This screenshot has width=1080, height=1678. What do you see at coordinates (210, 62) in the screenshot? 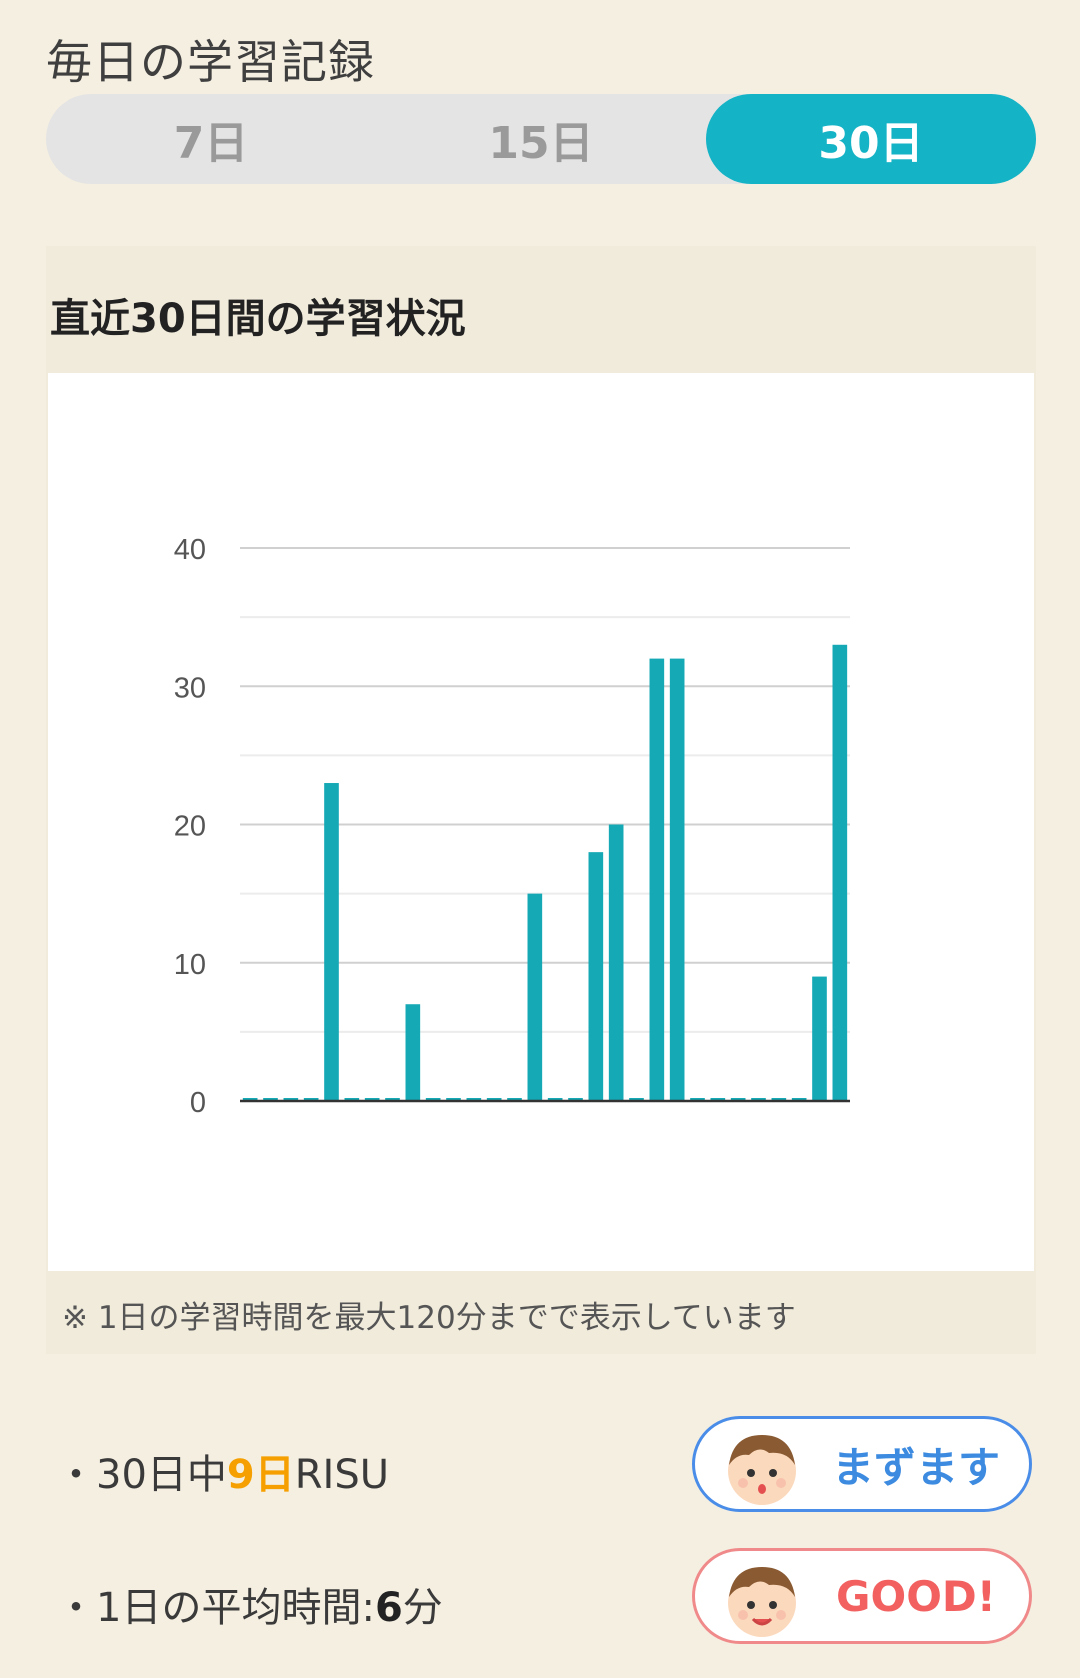
I see `page-title: 毎日の学習記録` at bounding box center [210, 62].